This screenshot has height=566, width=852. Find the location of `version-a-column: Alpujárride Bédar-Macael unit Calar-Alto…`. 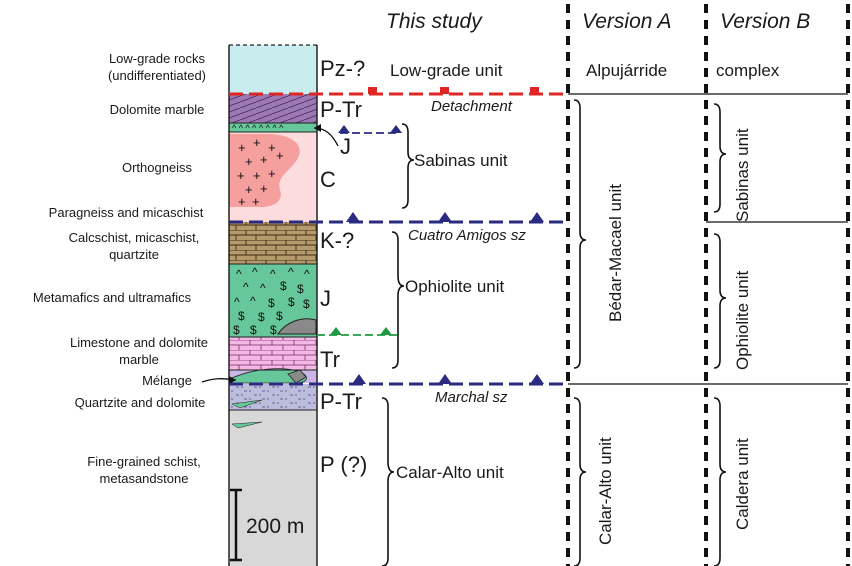

version-a-column: Alpujárride Bédar-Macael unit Calar-Alto… is located at coordinates (637, 313).